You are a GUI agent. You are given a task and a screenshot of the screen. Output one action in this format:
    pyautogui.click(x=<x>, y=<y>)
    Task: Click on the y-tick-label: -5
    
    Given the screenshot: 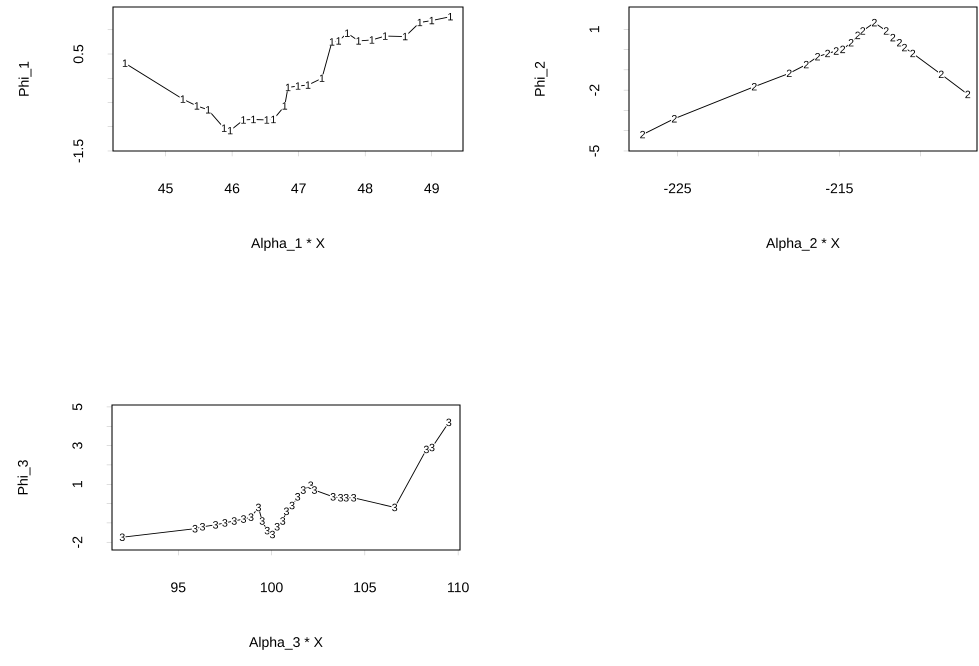 What is the action you would take?
    pyautogui.click(x=594, y=151)
    